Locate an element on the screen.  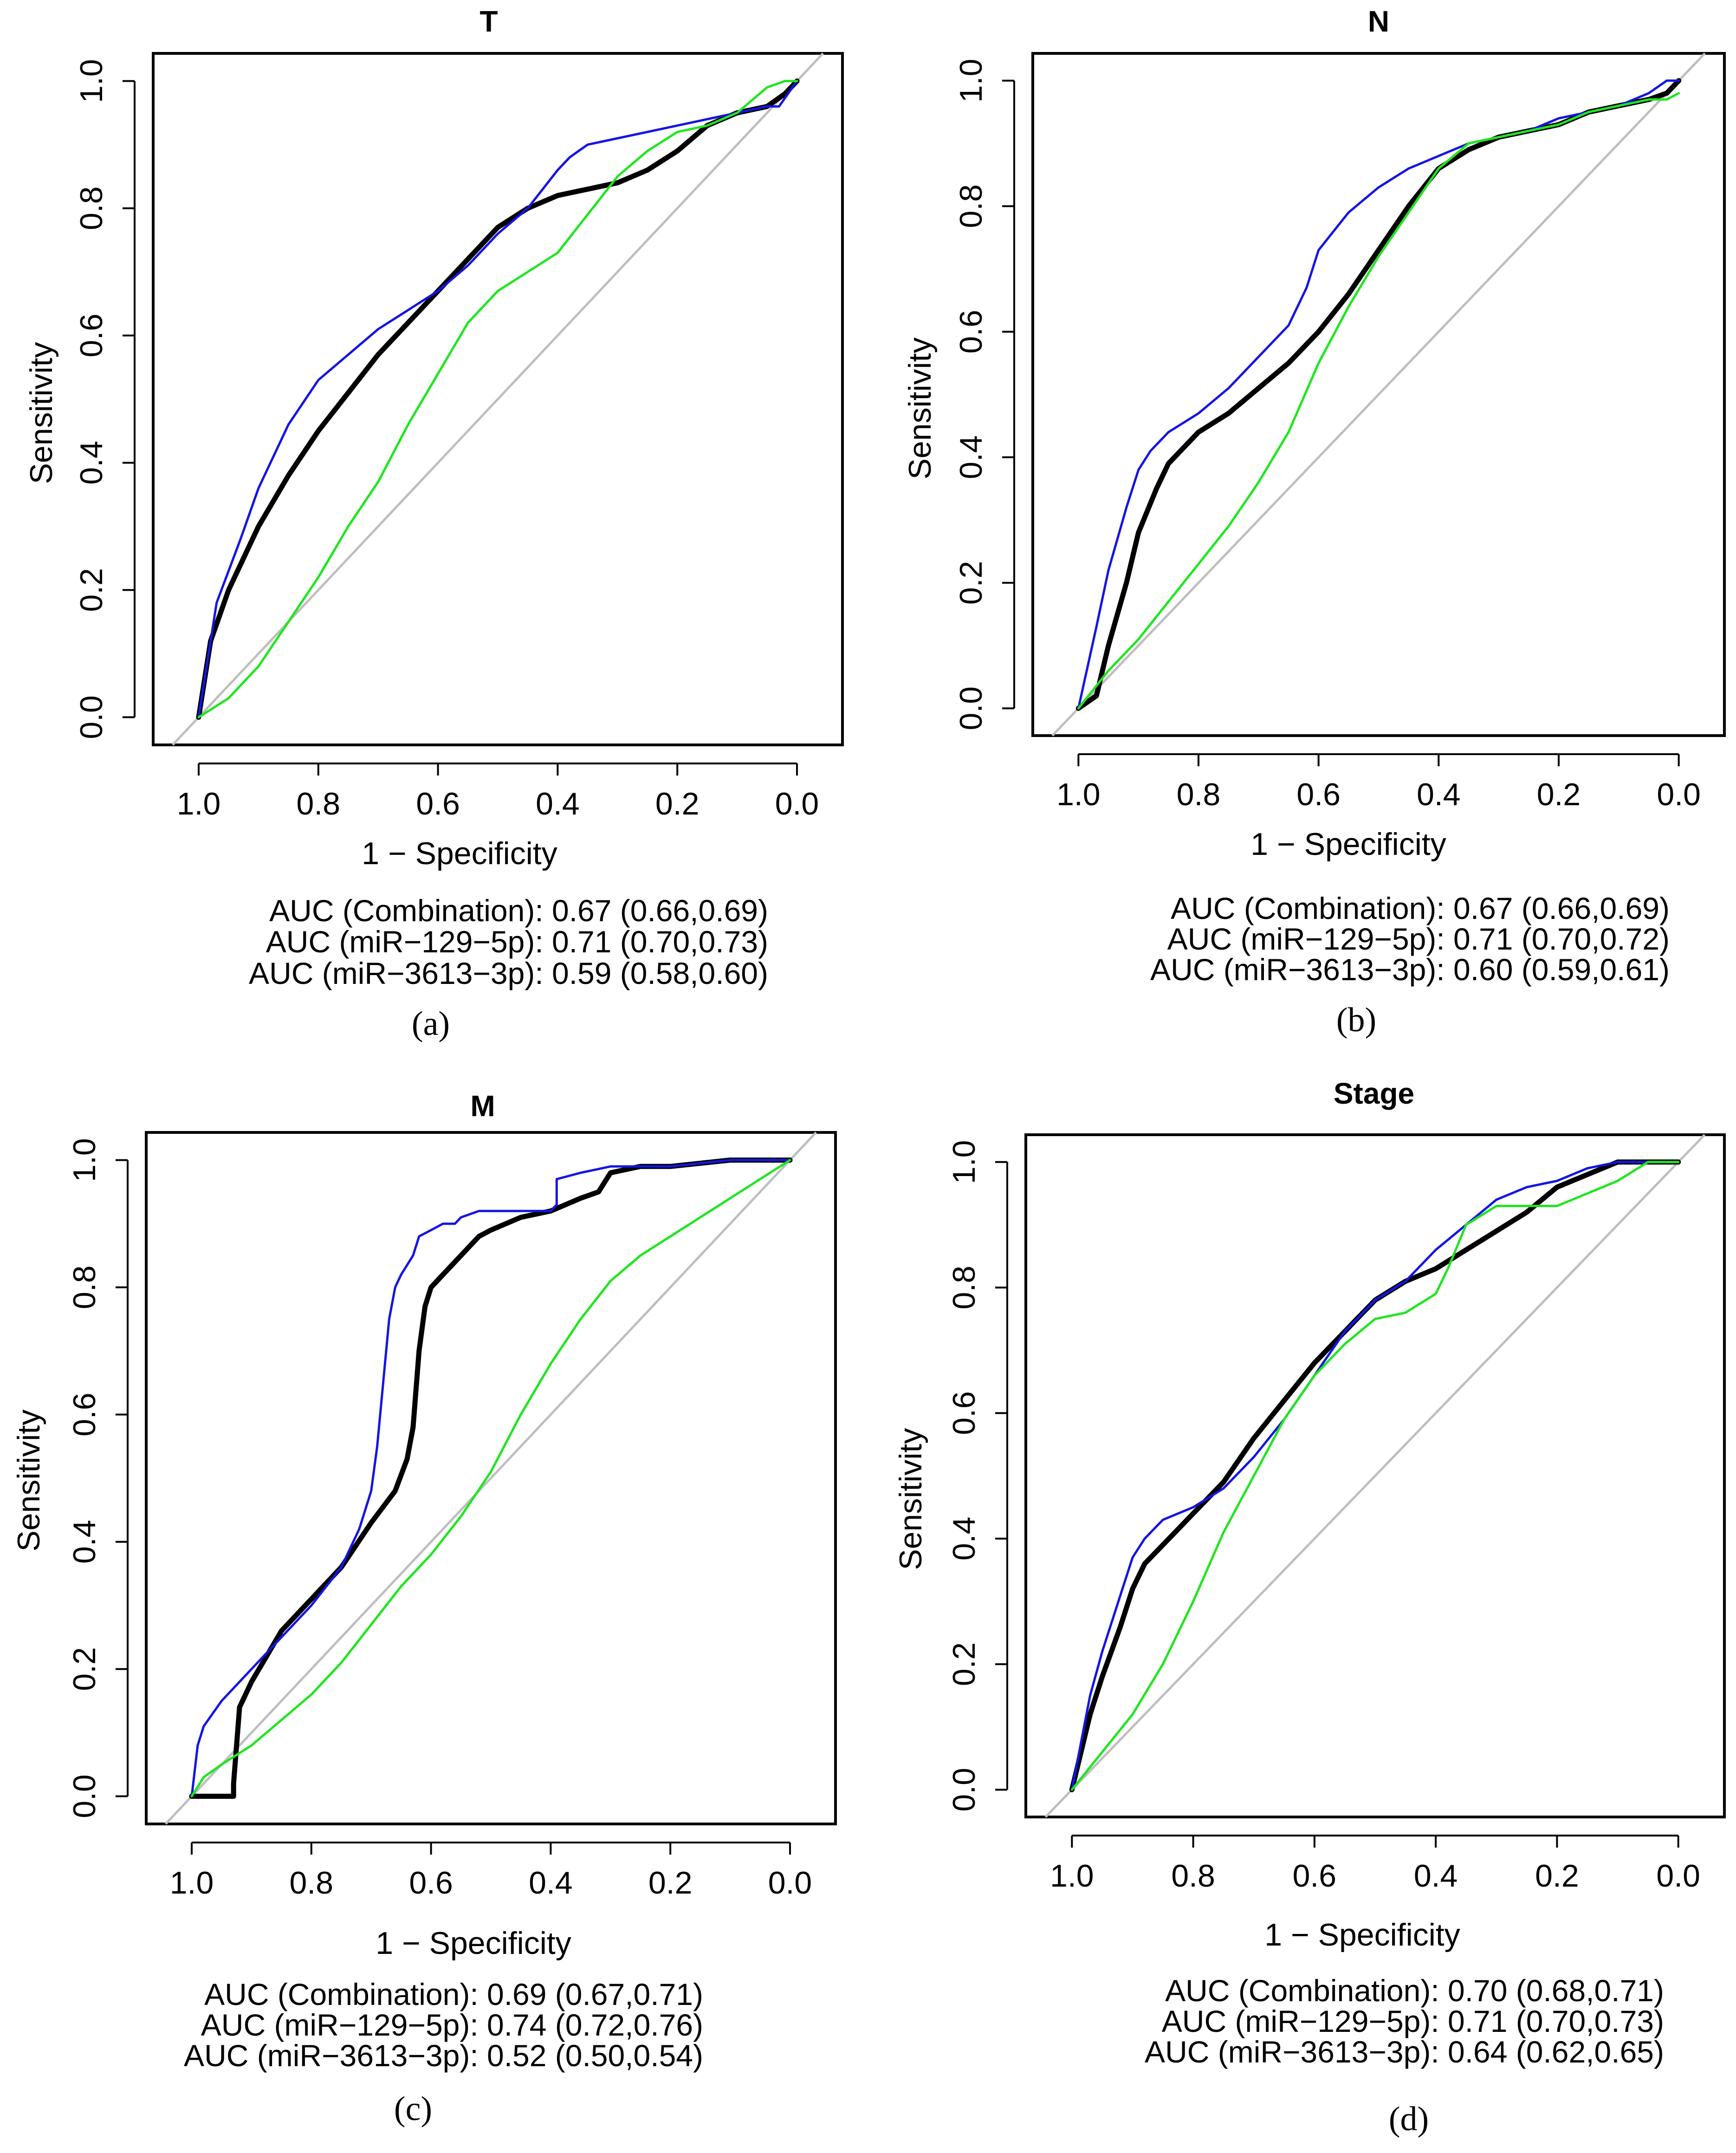
panel-title: T is located at coordinates (488, 21).